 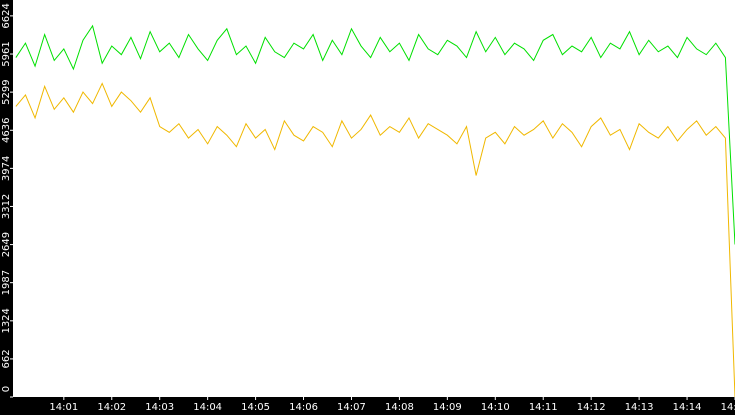 What do you see at coordinates (111, 407) in the screenshot?
I see `x-tick-label: 14:02` at bounding box center [111, 407].